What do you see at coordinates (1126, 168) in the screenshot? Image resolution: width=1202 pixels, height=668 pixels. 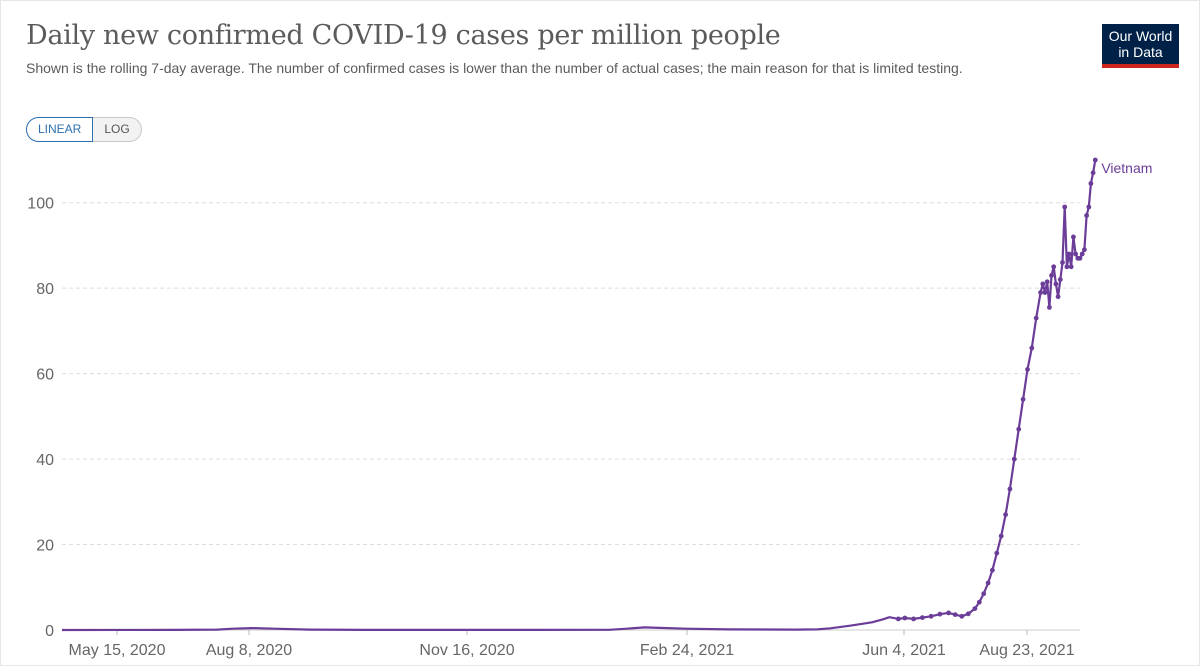 I see `series-label: Vietnam` at bounding box center [1126, 168].